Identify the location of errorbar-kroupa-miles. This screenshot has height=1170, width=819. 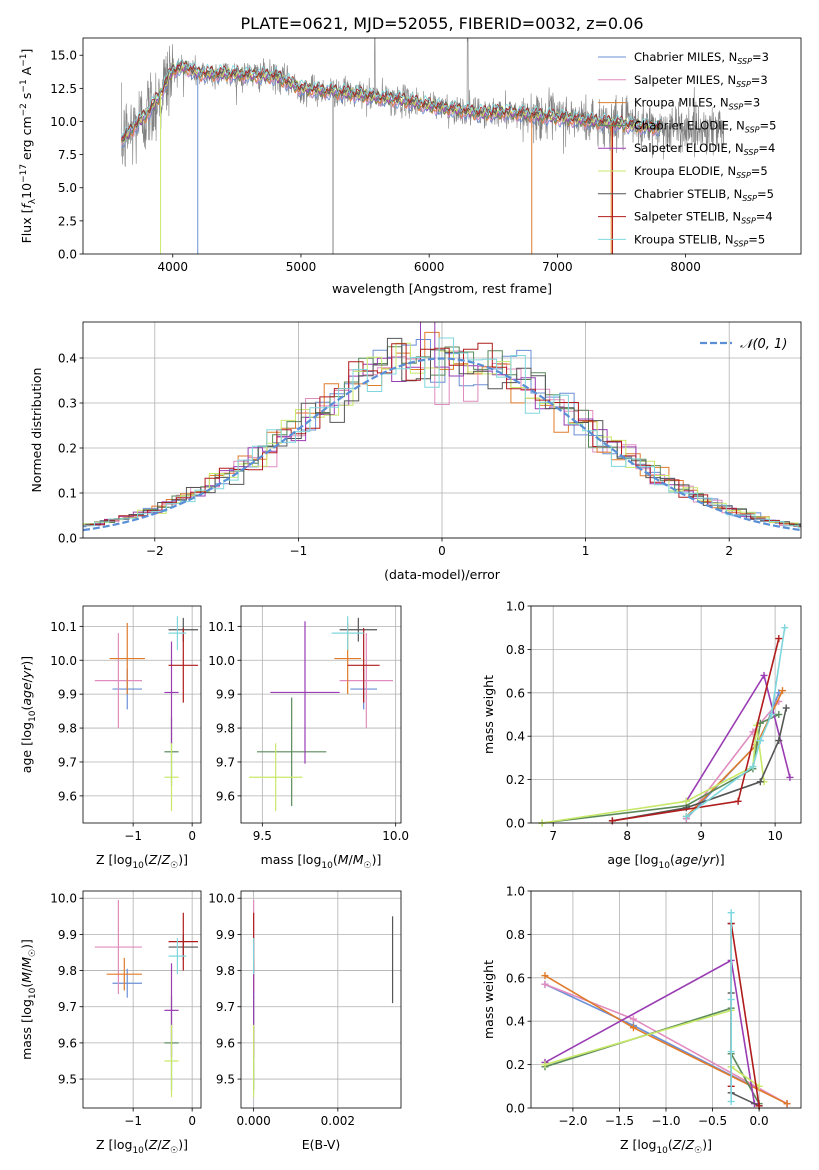
(127, 658).